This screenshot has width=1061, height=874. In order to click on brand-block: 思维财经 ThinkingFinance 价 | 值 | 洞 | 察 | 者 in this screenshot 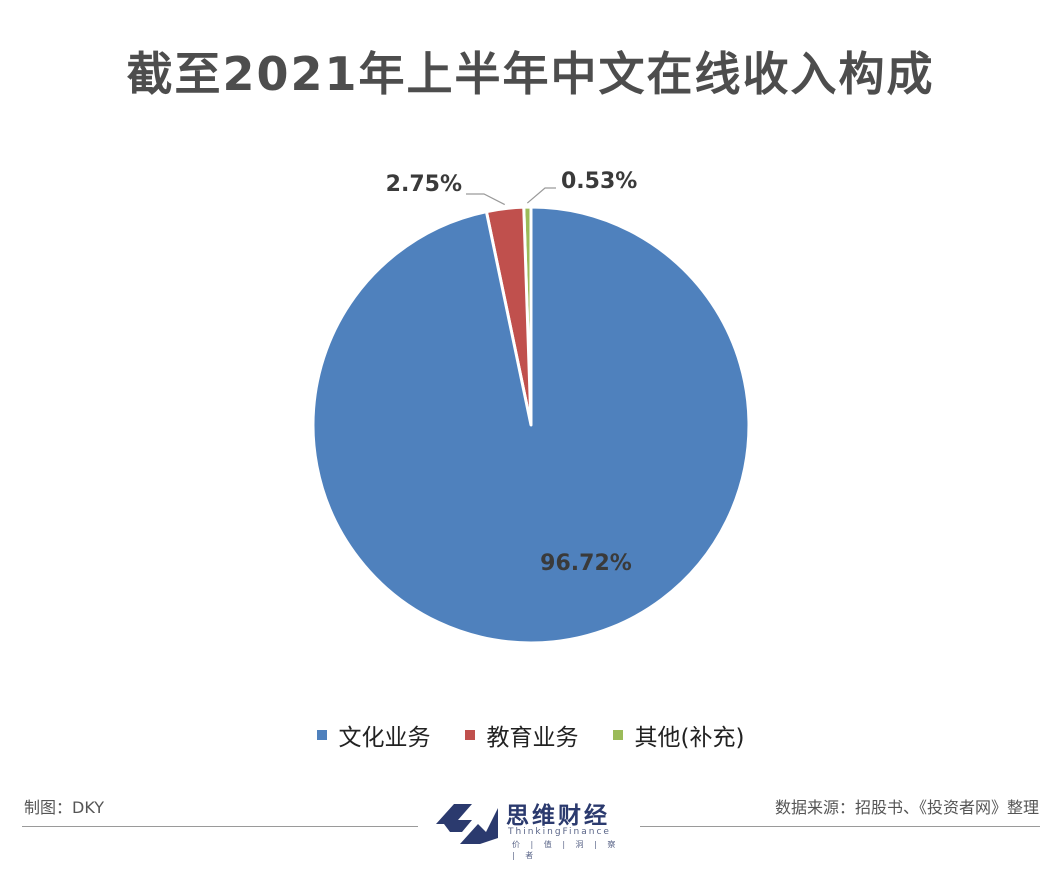, I will do `click(532, 828)`.